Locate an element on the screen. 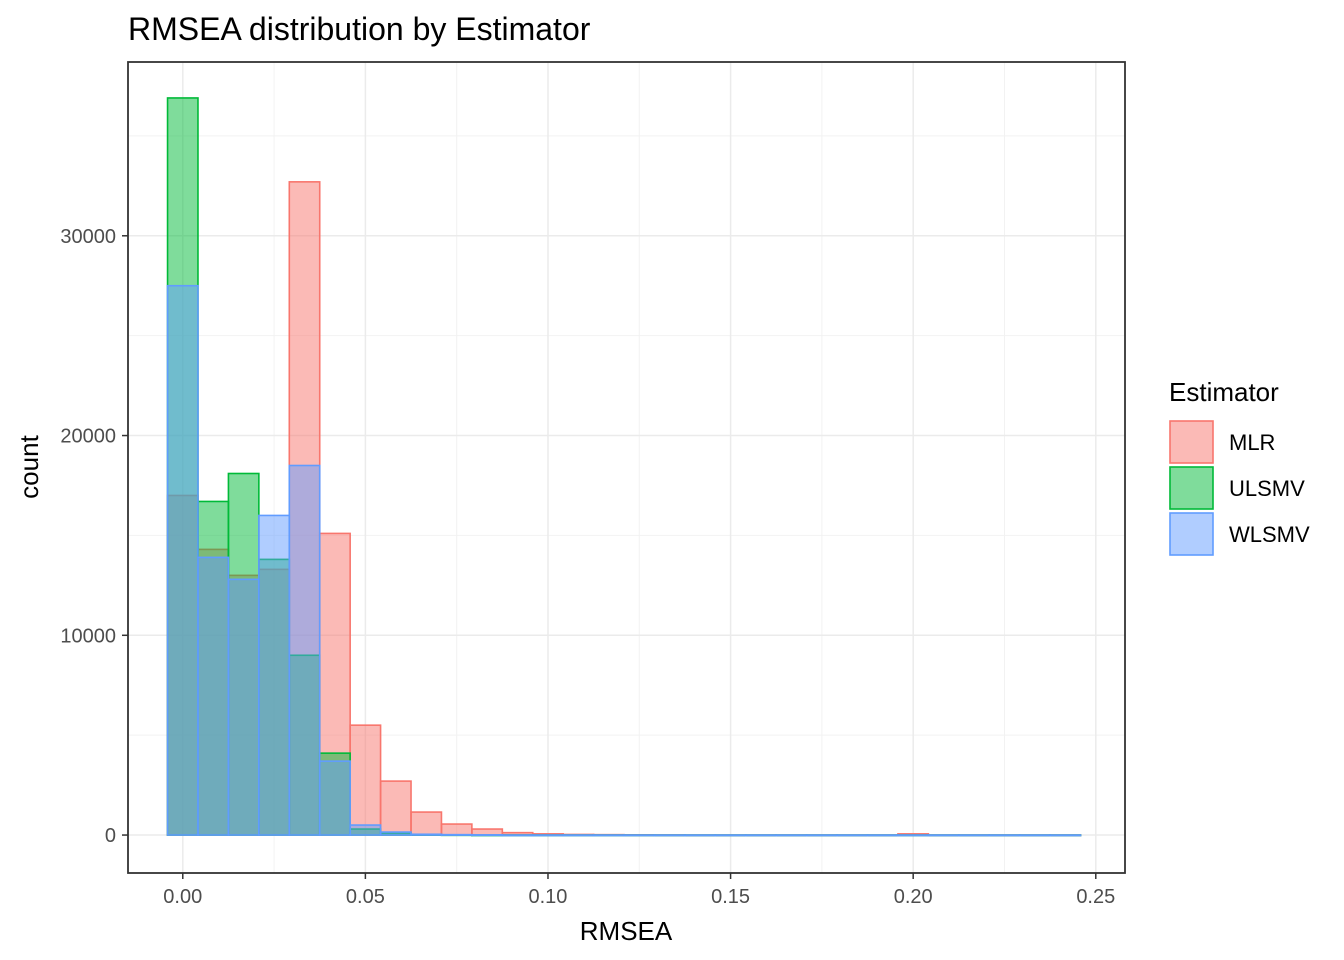 The height and width of the screenshot is (960, 1344). legend-title: Estimator is located at coordinates (1224, 392).